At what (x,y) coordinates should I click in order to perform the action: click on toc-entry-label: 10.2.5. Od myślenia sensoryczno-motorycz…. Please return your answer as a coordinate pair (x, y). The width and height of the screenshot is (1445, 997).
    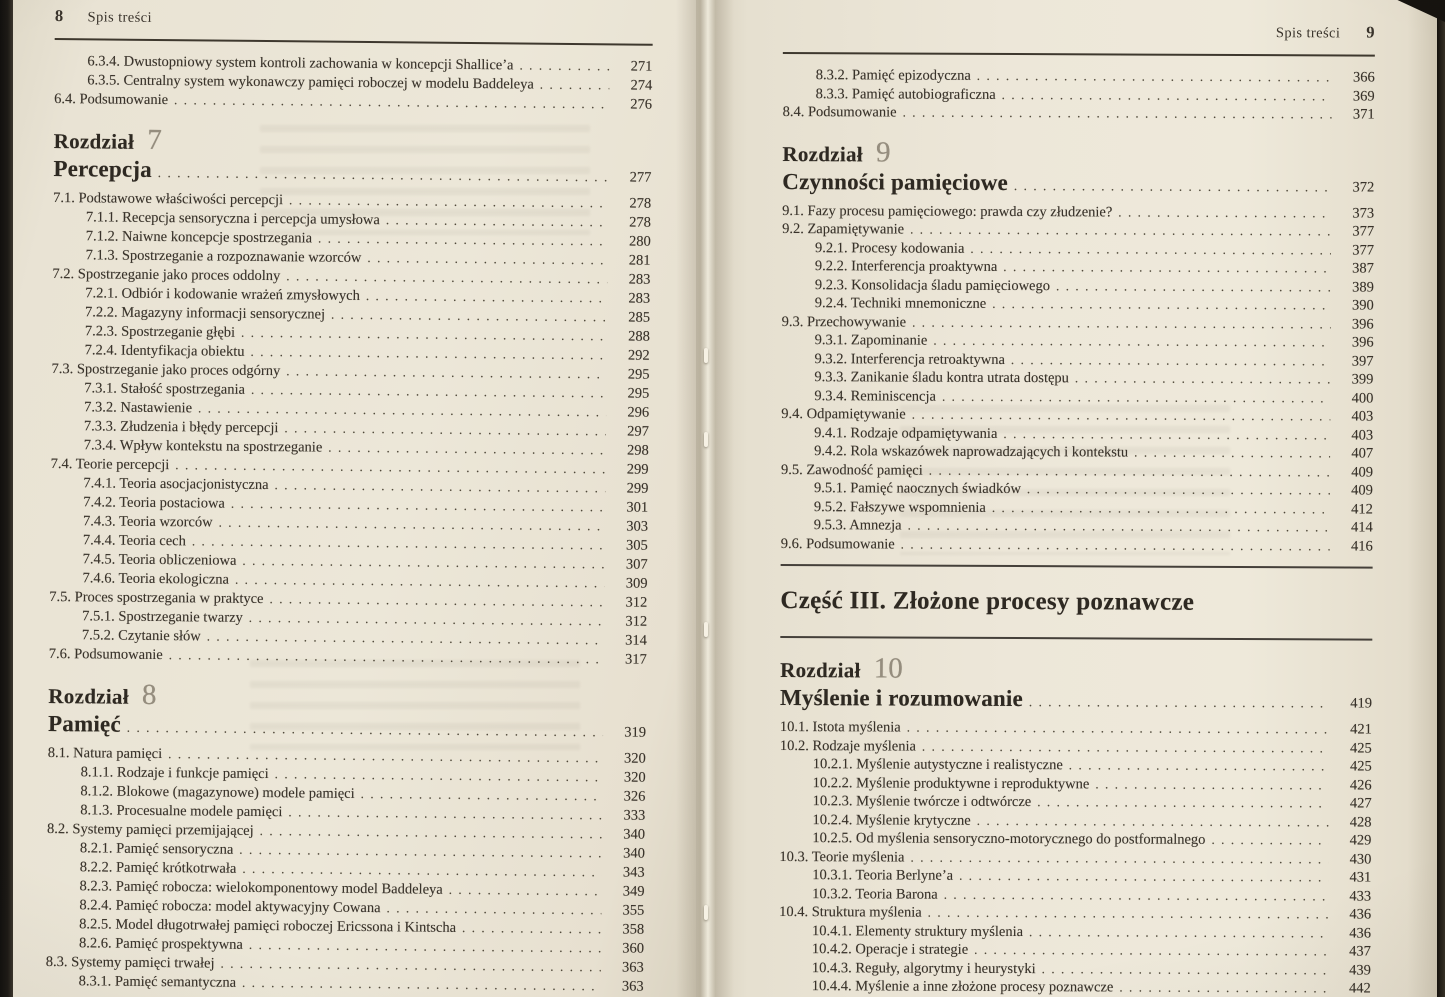
    Looking at the image, I should click on (1009, 839).